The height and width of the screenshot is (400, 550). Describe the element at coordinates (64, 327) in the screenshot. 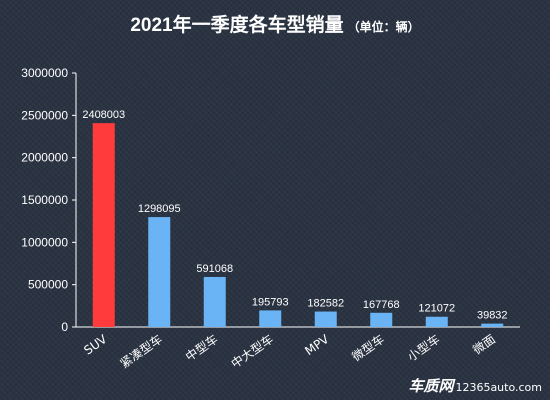

I see `y-tick-label: 0` at that location.